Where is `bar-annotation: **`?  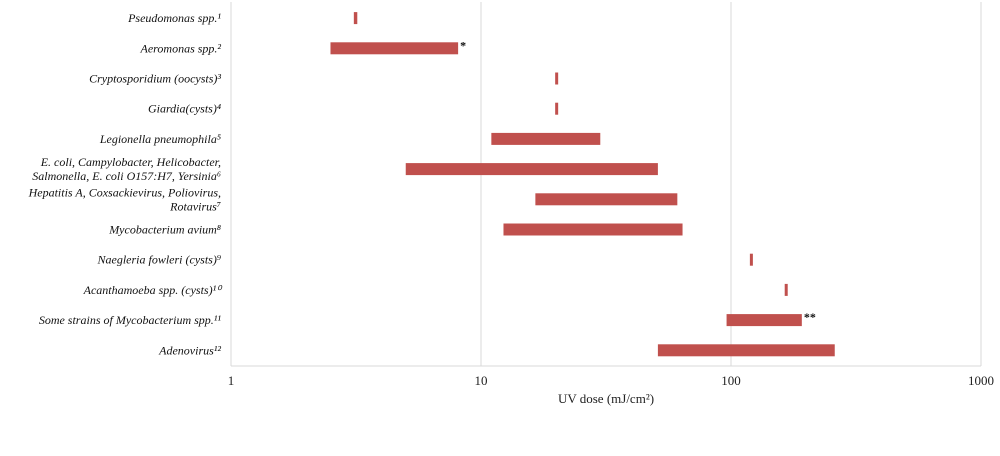
bar-annotation: ** is located at coordinates (810, 317).